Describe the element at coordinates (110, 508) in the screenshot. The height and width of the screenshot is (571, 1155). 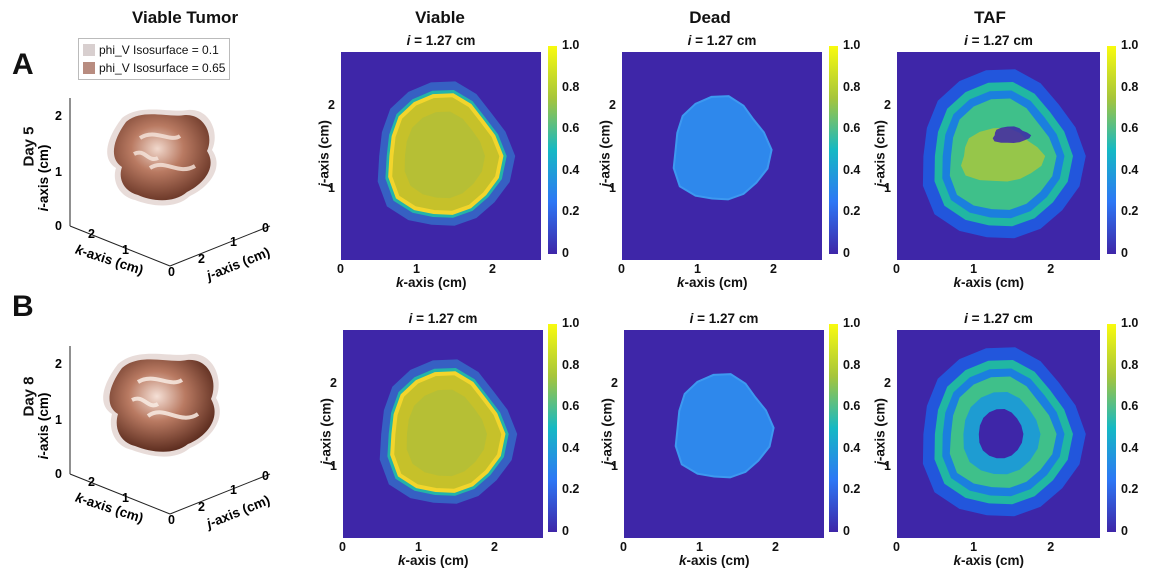
I see `k-axis-label-3d: k-axis (cm)` at that location.